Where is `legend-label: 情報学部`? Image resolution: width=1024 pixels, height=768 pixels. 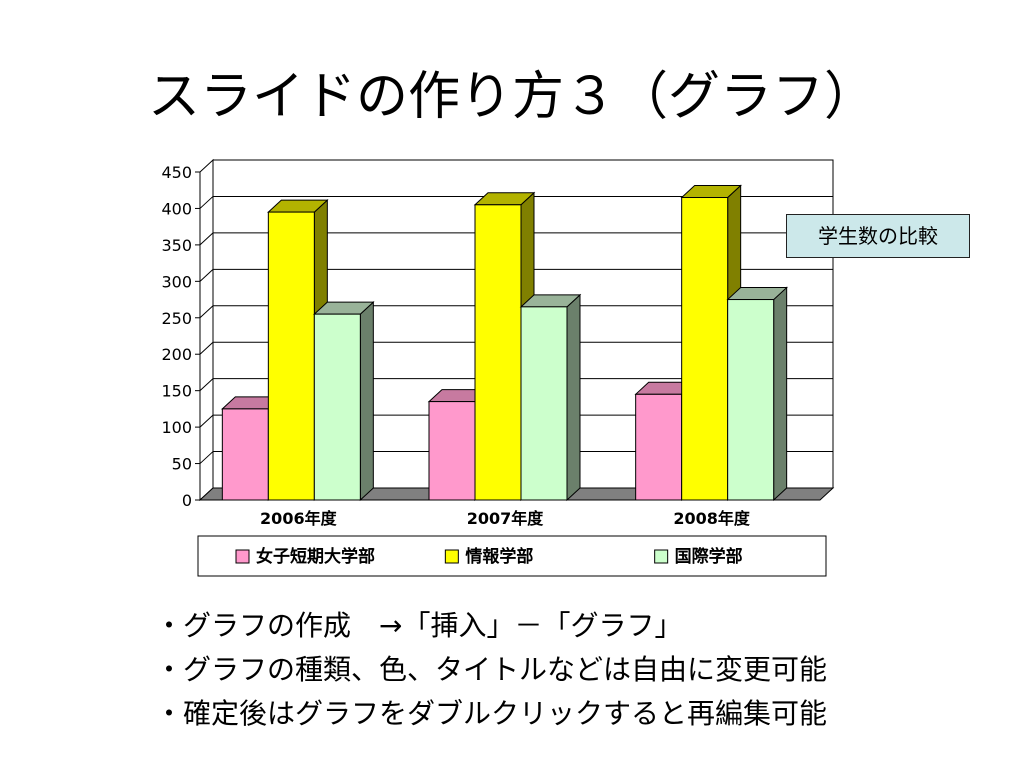
legend-label: 情報学部 is located at coordinates (499, 556).